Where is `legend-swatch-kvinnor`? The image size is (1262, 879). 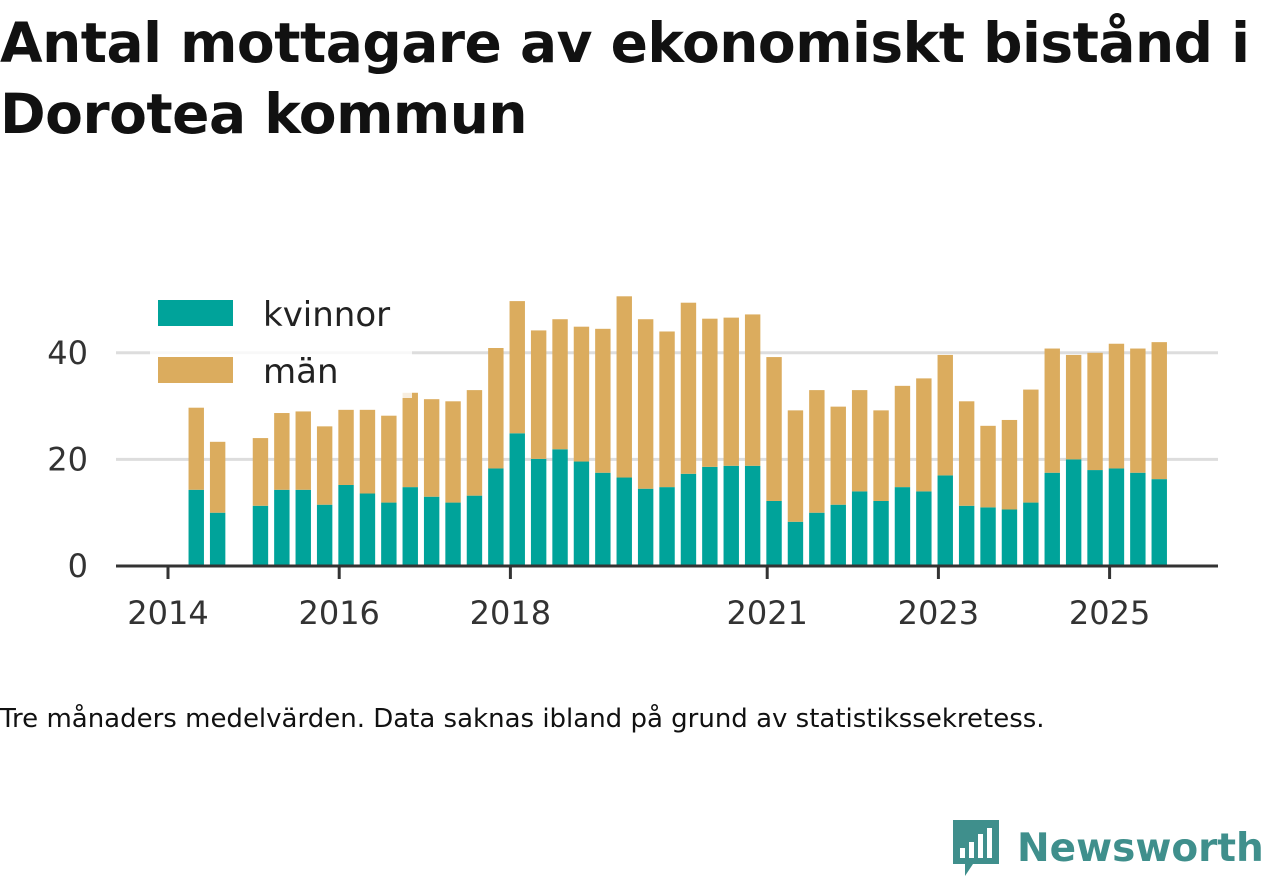 legend-swatch-kvinnor is located at coordinates (195, 313).